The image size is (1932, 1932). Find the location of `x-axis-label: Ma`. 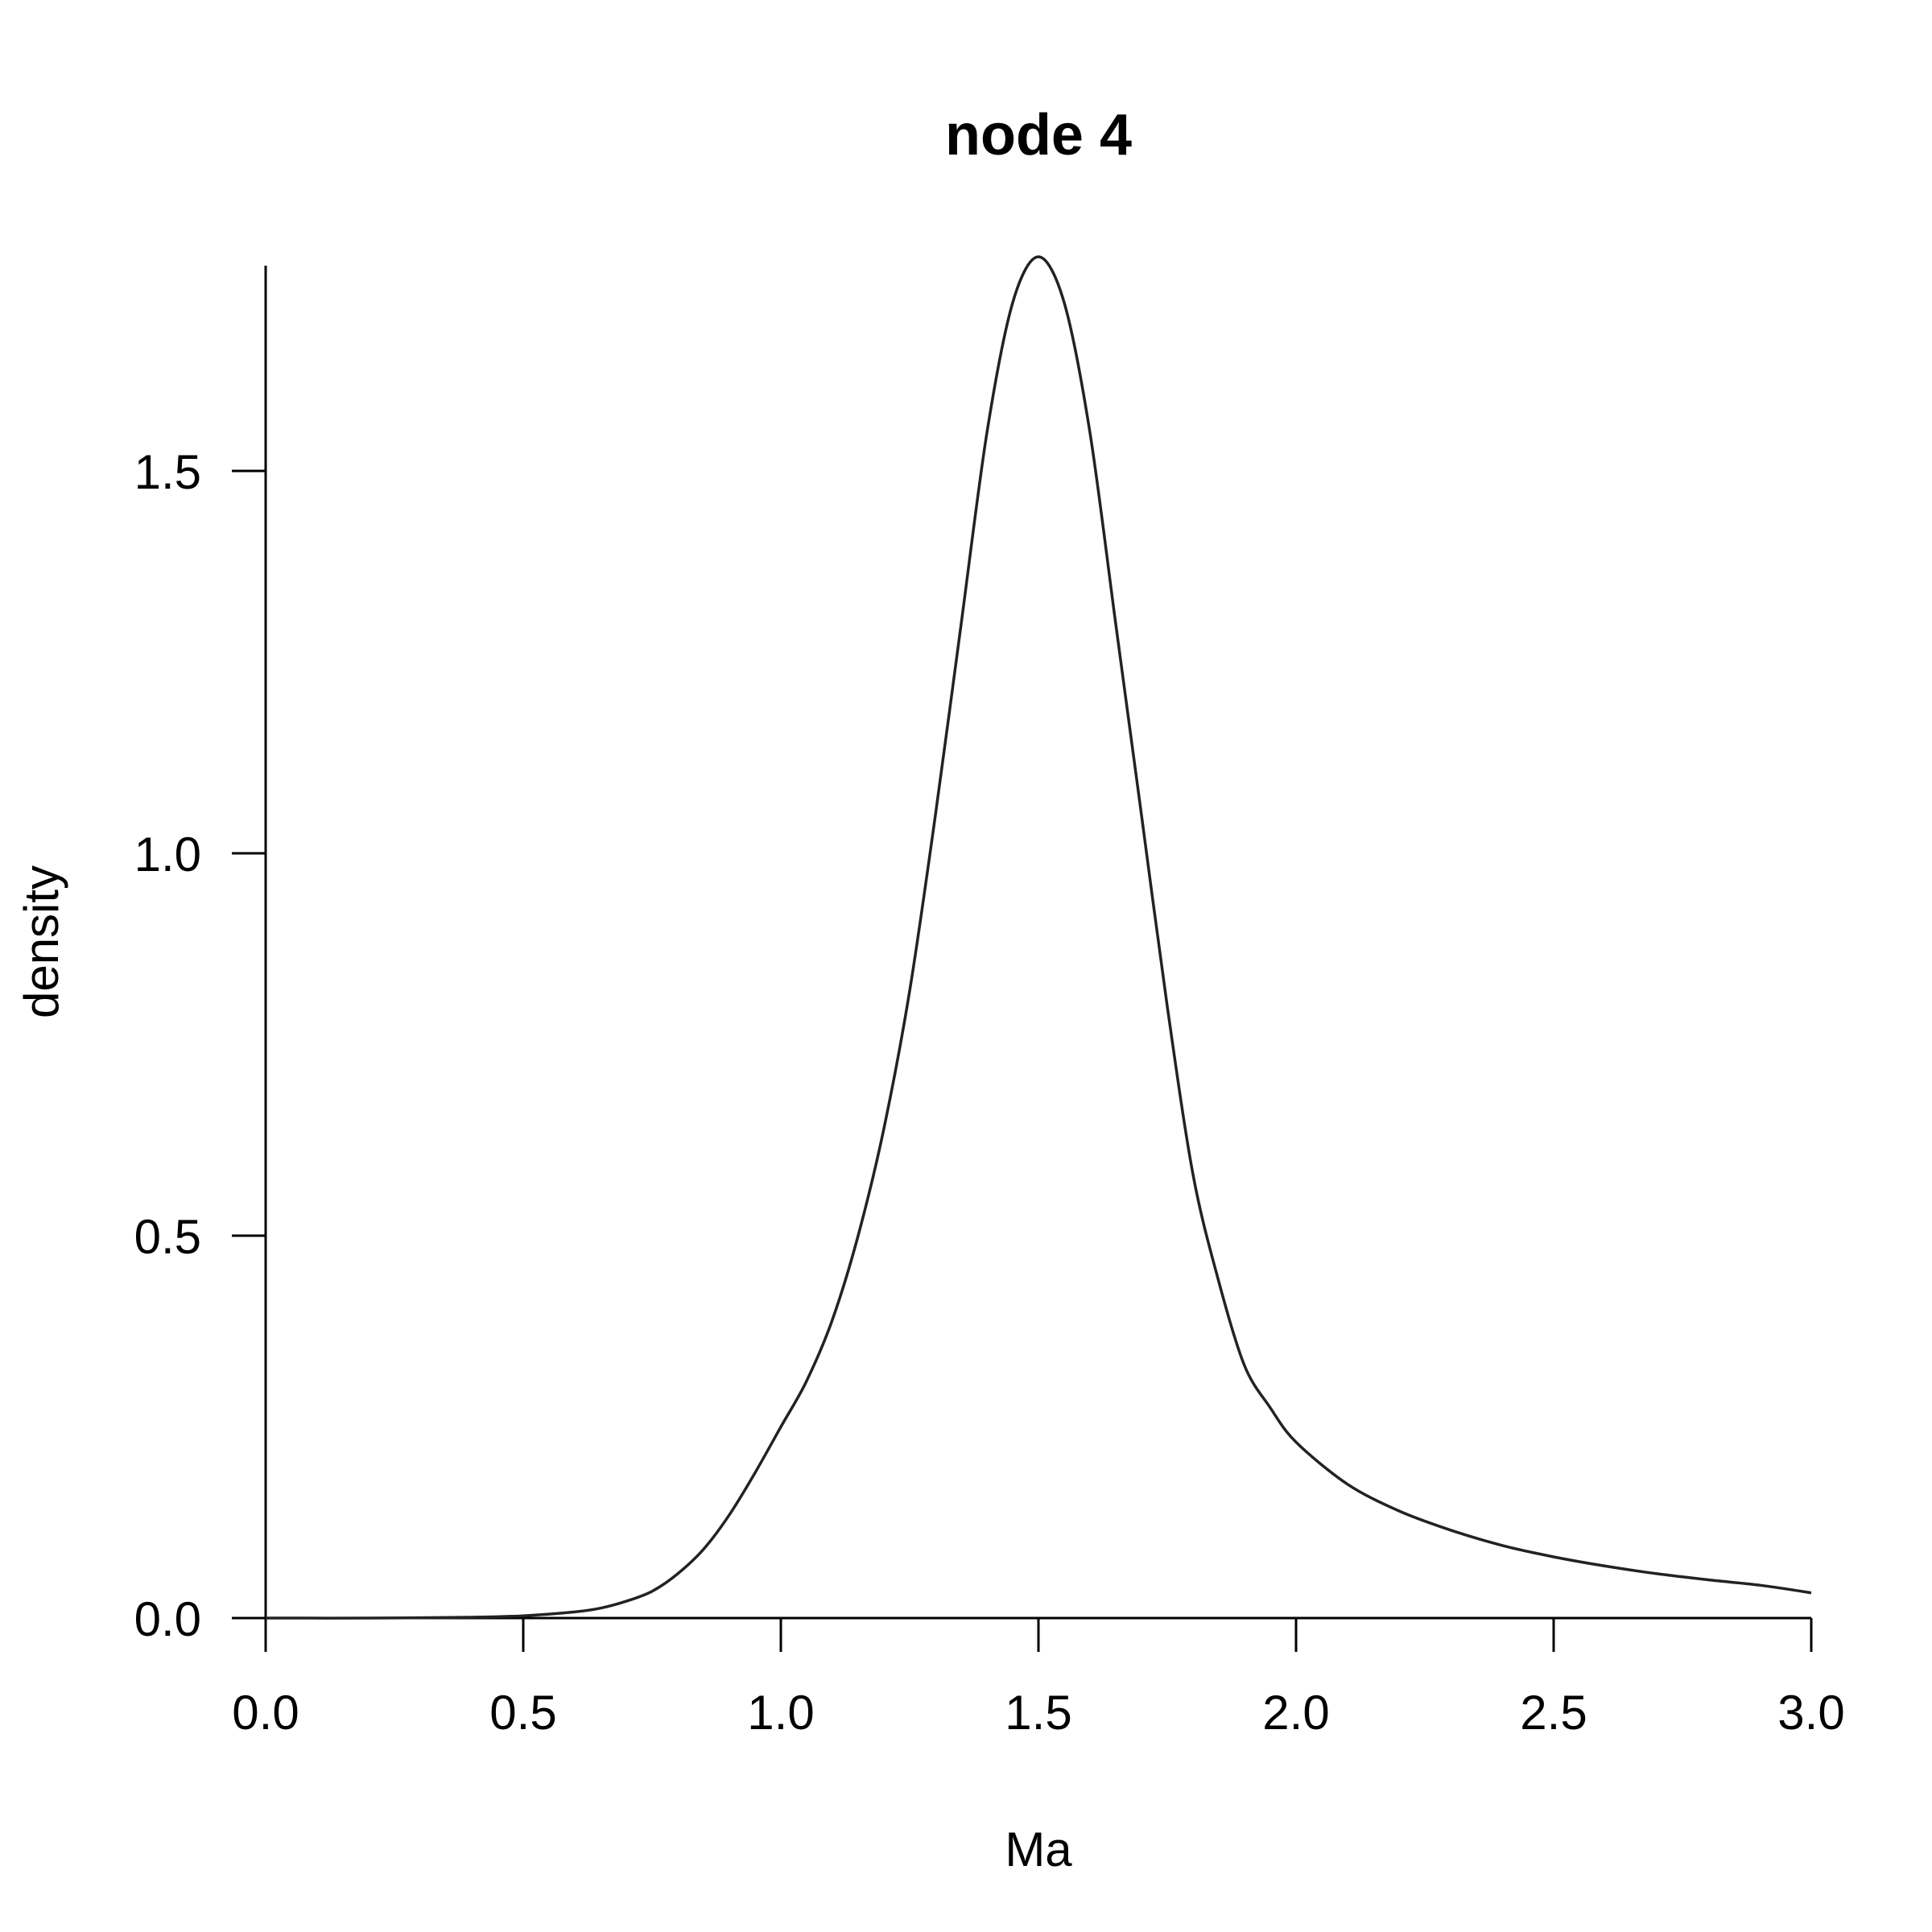

x-axis-label: Ma is located at coordinates (1038, 1850).